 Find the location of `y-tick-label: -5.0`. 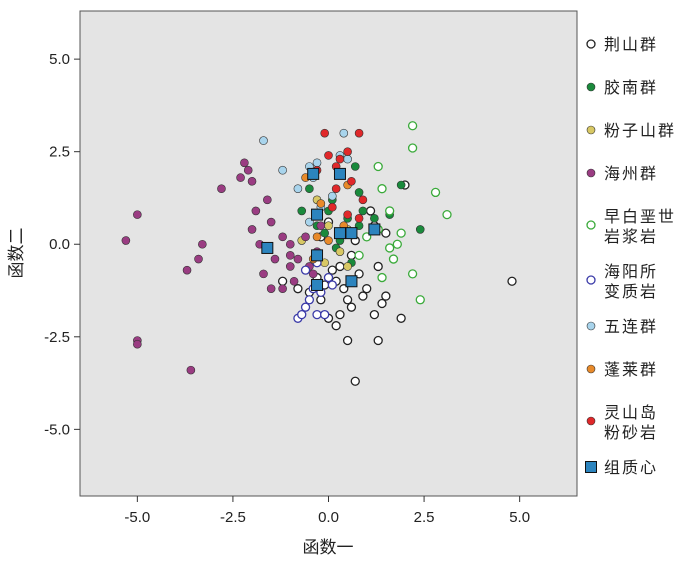

y-tick-label: -5.0 is located at coordinates (57, 429).